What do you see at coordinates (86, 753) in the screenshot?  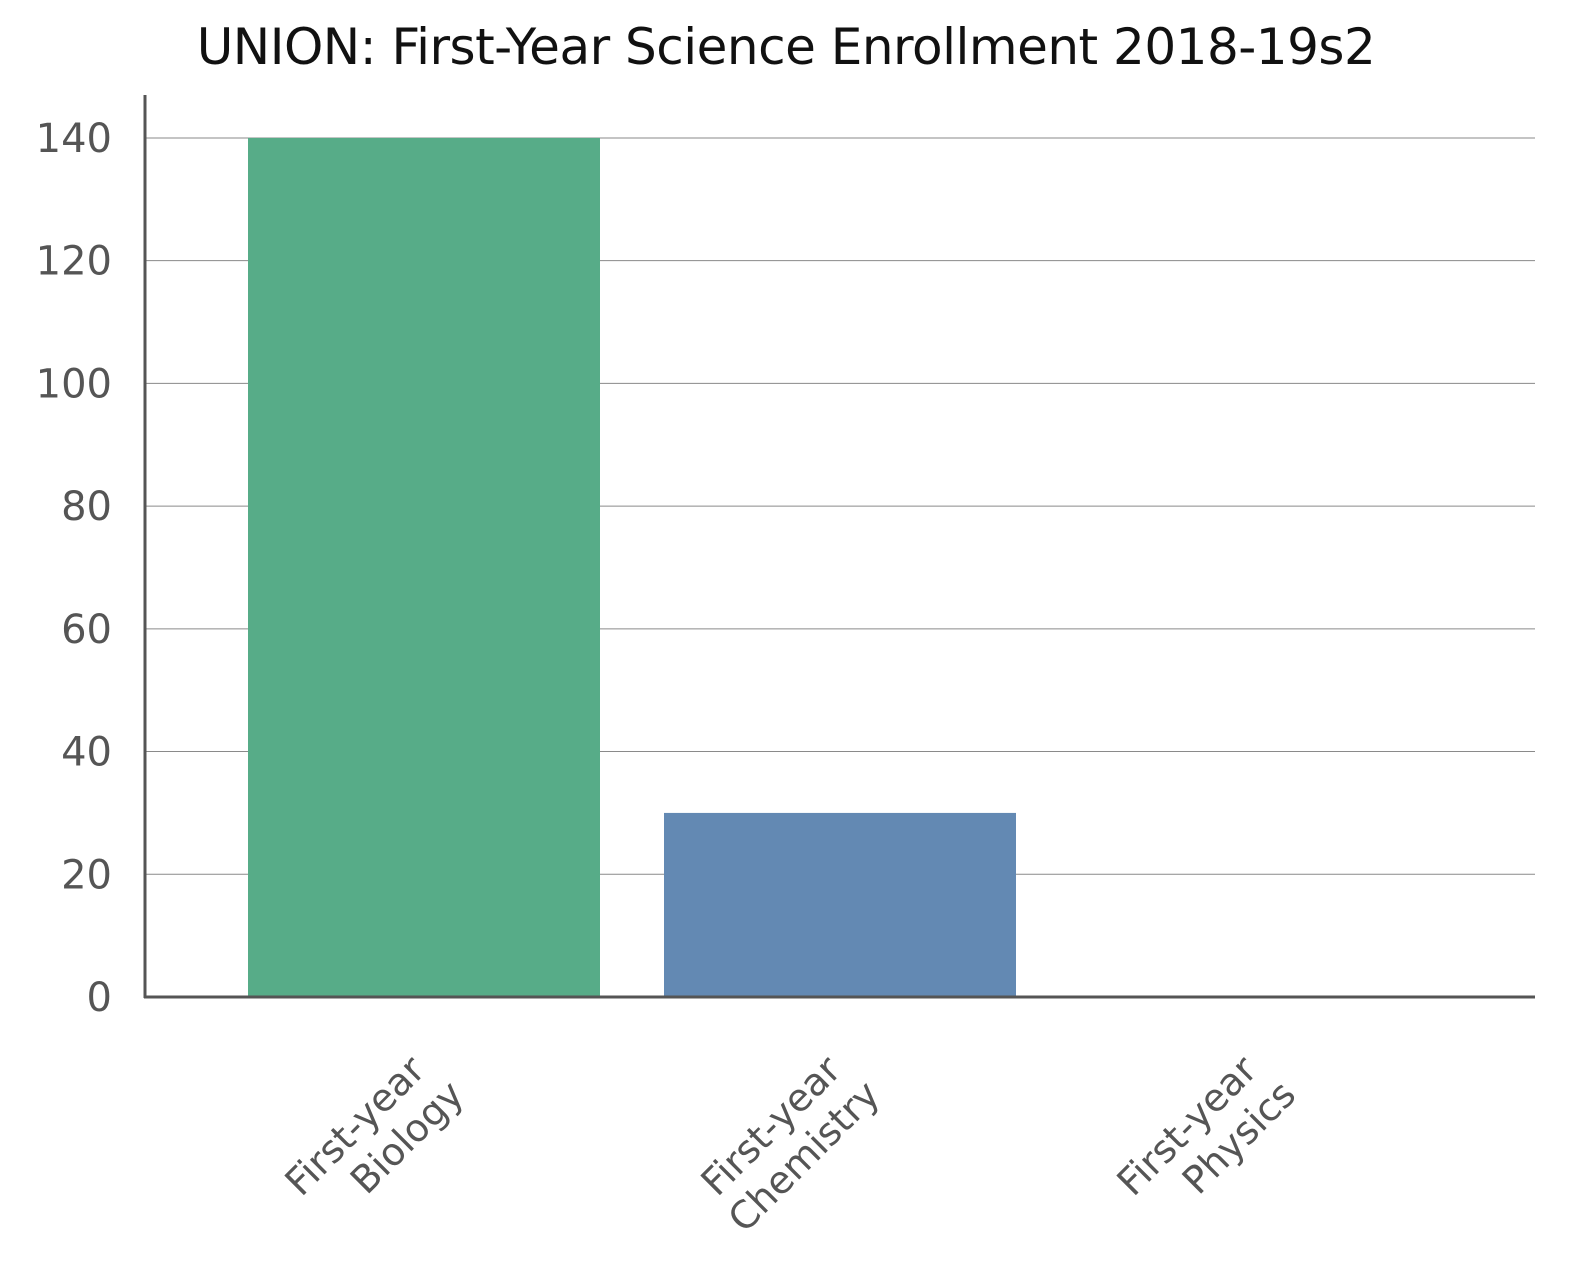 I see `y-tick-label: 40` at bounding box center [86, 753].